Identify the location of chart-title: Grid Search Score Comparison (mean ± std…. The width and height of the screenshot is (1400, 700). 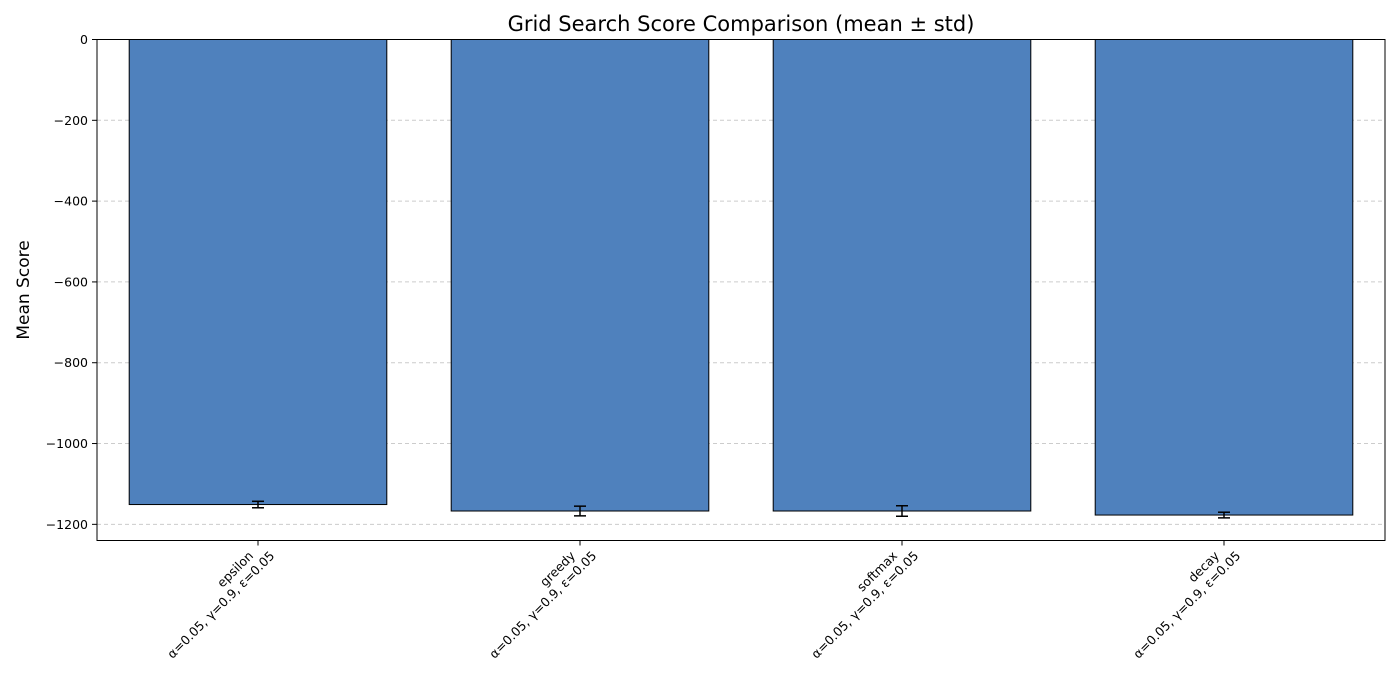
(741, 24).